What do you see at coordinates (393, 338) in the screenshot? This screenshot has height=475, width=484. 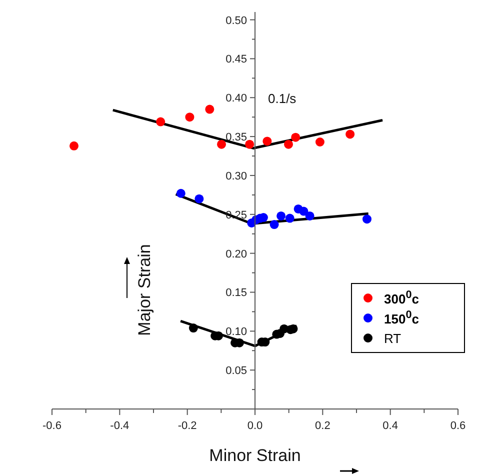 I see `legend-label: RT` at bounding box center [393, 338].